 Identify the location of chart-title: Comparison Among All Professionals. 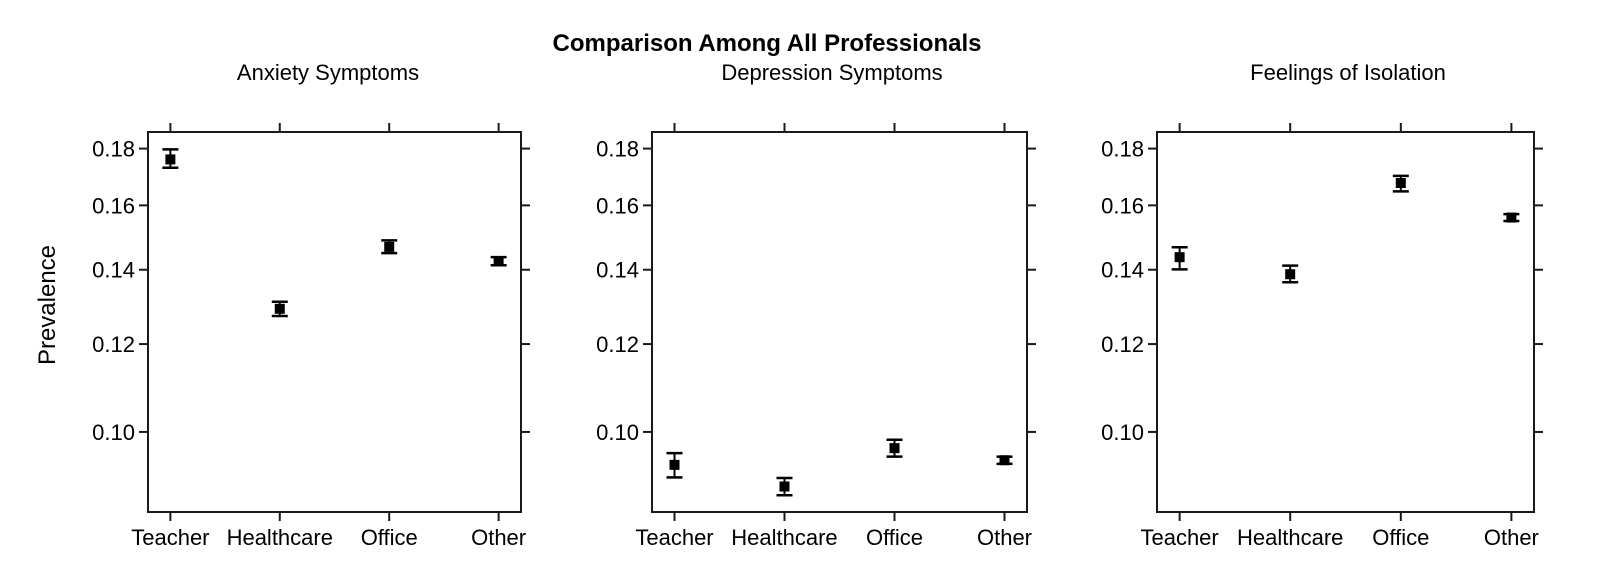
(767, 43).